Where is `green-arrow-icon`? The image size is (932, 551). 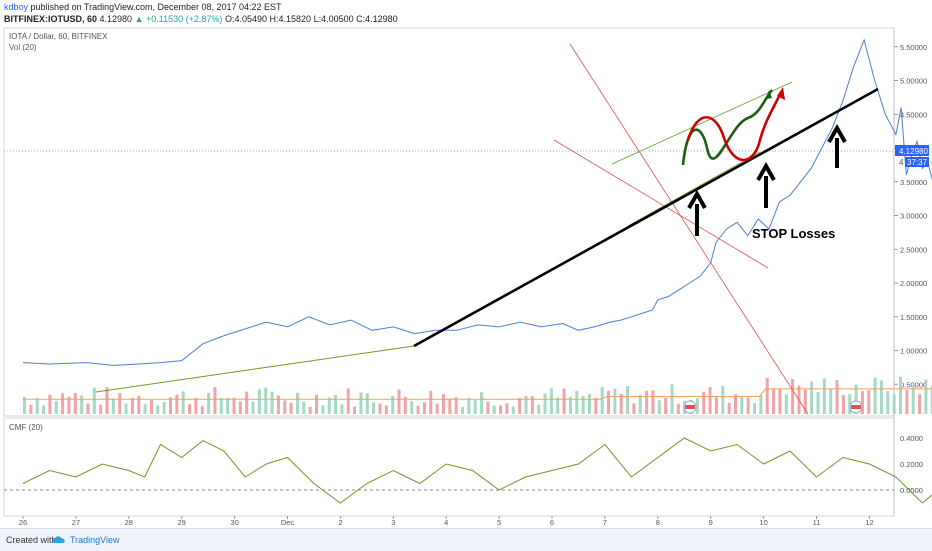 green-arrow-icon is located at coordinates (769, 94).